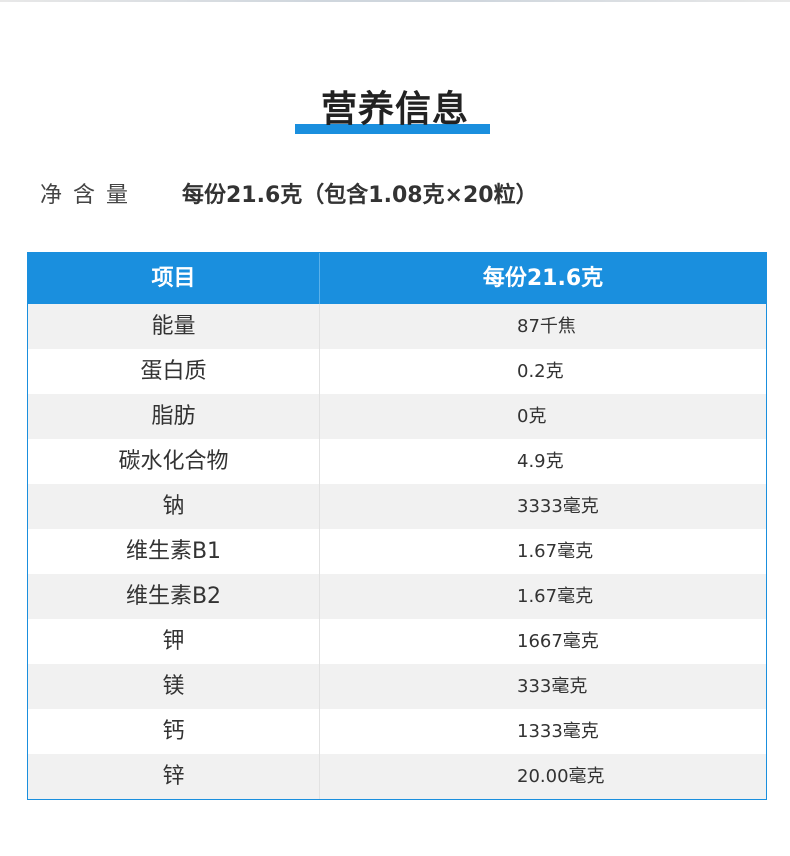  Describe the element at coordinates (397, 326) in the screenshot. I see `table-row: 能量 87千焦` at that location.